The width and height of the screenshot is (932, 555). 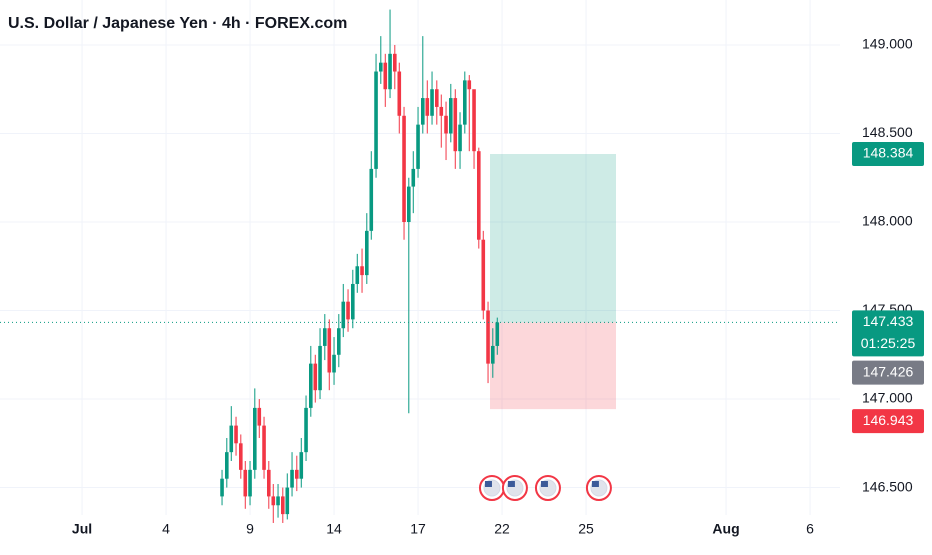 I want to click on axis-bg, so click(x=886, y=275).